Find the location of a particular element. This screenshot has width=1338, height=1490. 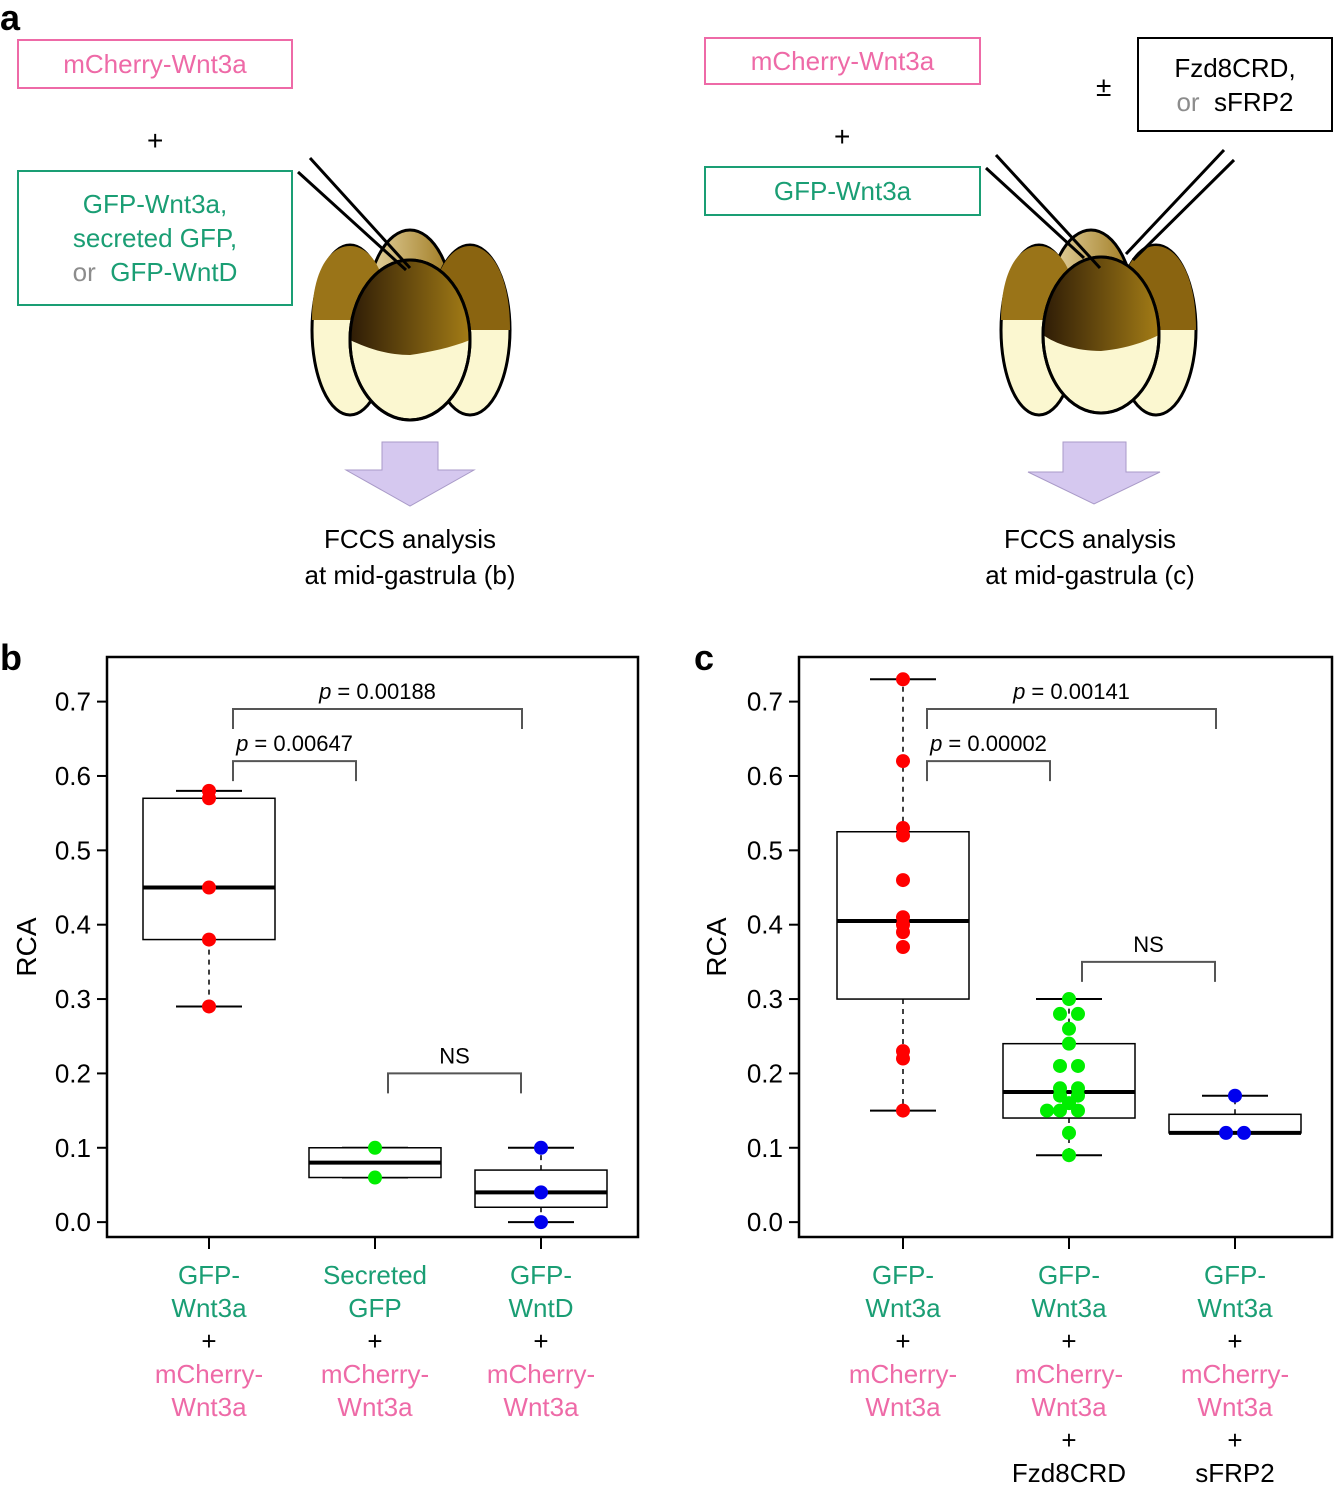

right-analysis-text: FCCS analysis at mid-gastrula (c) is located at coordinates (1090, 557).